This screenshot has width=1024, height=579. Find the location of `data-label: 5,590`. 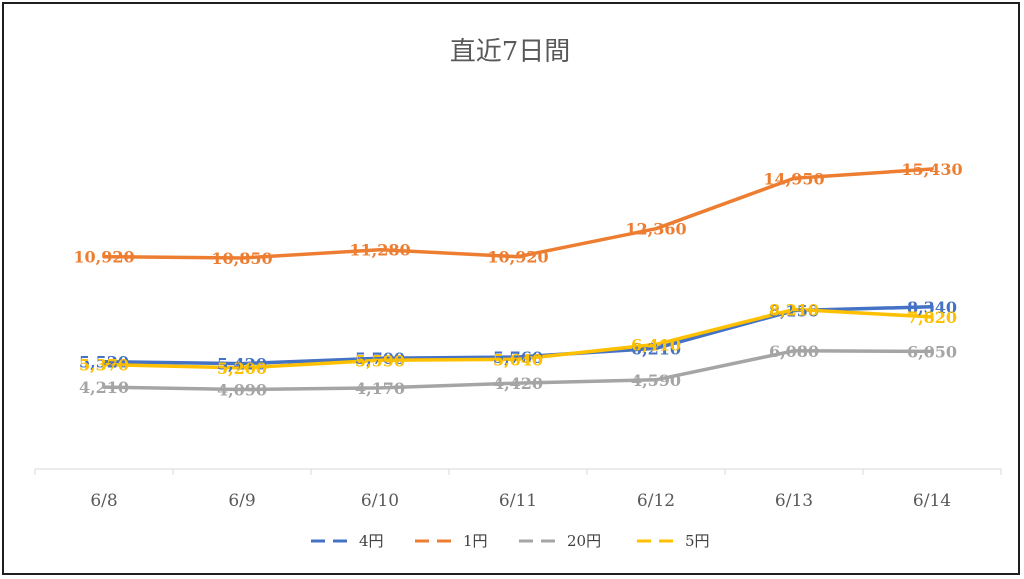

data-label: 5,590 is located at coordinates (380, 360).